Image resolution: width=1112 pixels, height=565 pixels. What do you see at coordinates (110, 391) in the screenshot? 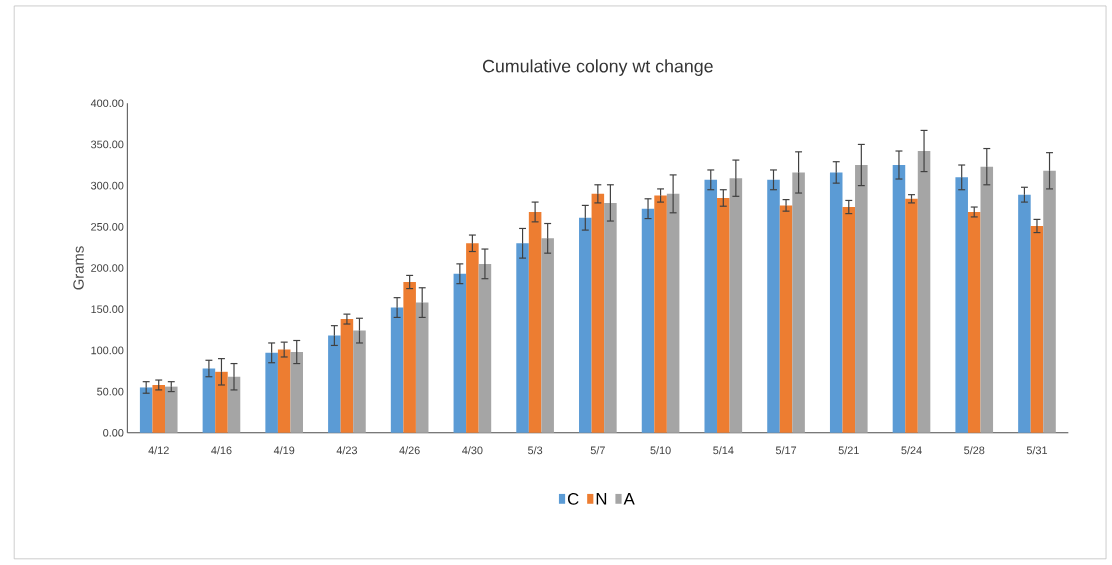
I see `y-tick-label: 50.00` at bounding box center [110, 391].